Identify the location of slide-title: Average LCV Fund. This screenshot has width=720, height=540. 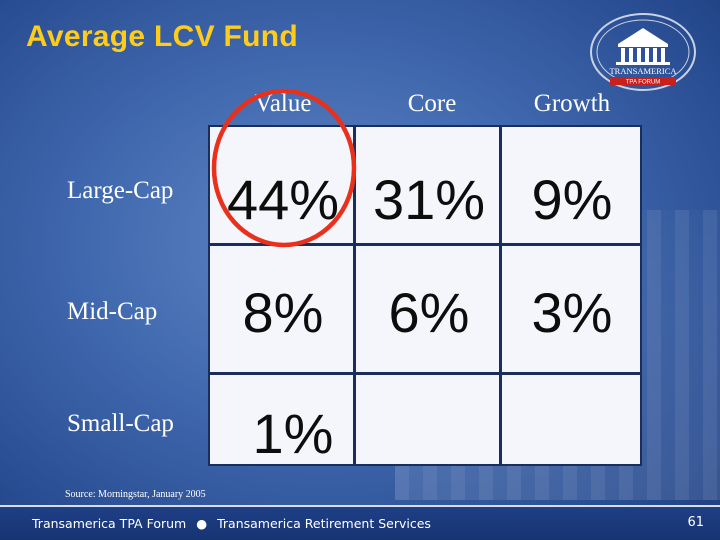
(162, 36).